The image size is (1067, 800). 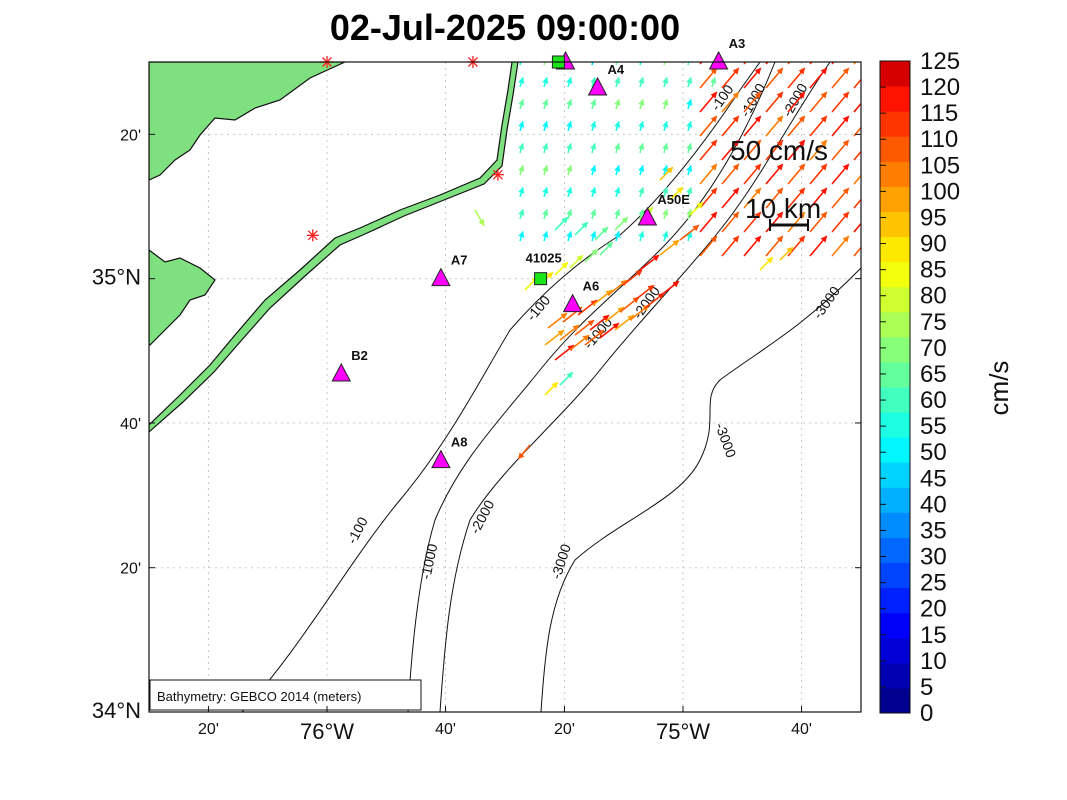 What do you see at coordinates (727, 53) in the screenshot?
I see `station-marker: A3` at bounding box center [727, 53].